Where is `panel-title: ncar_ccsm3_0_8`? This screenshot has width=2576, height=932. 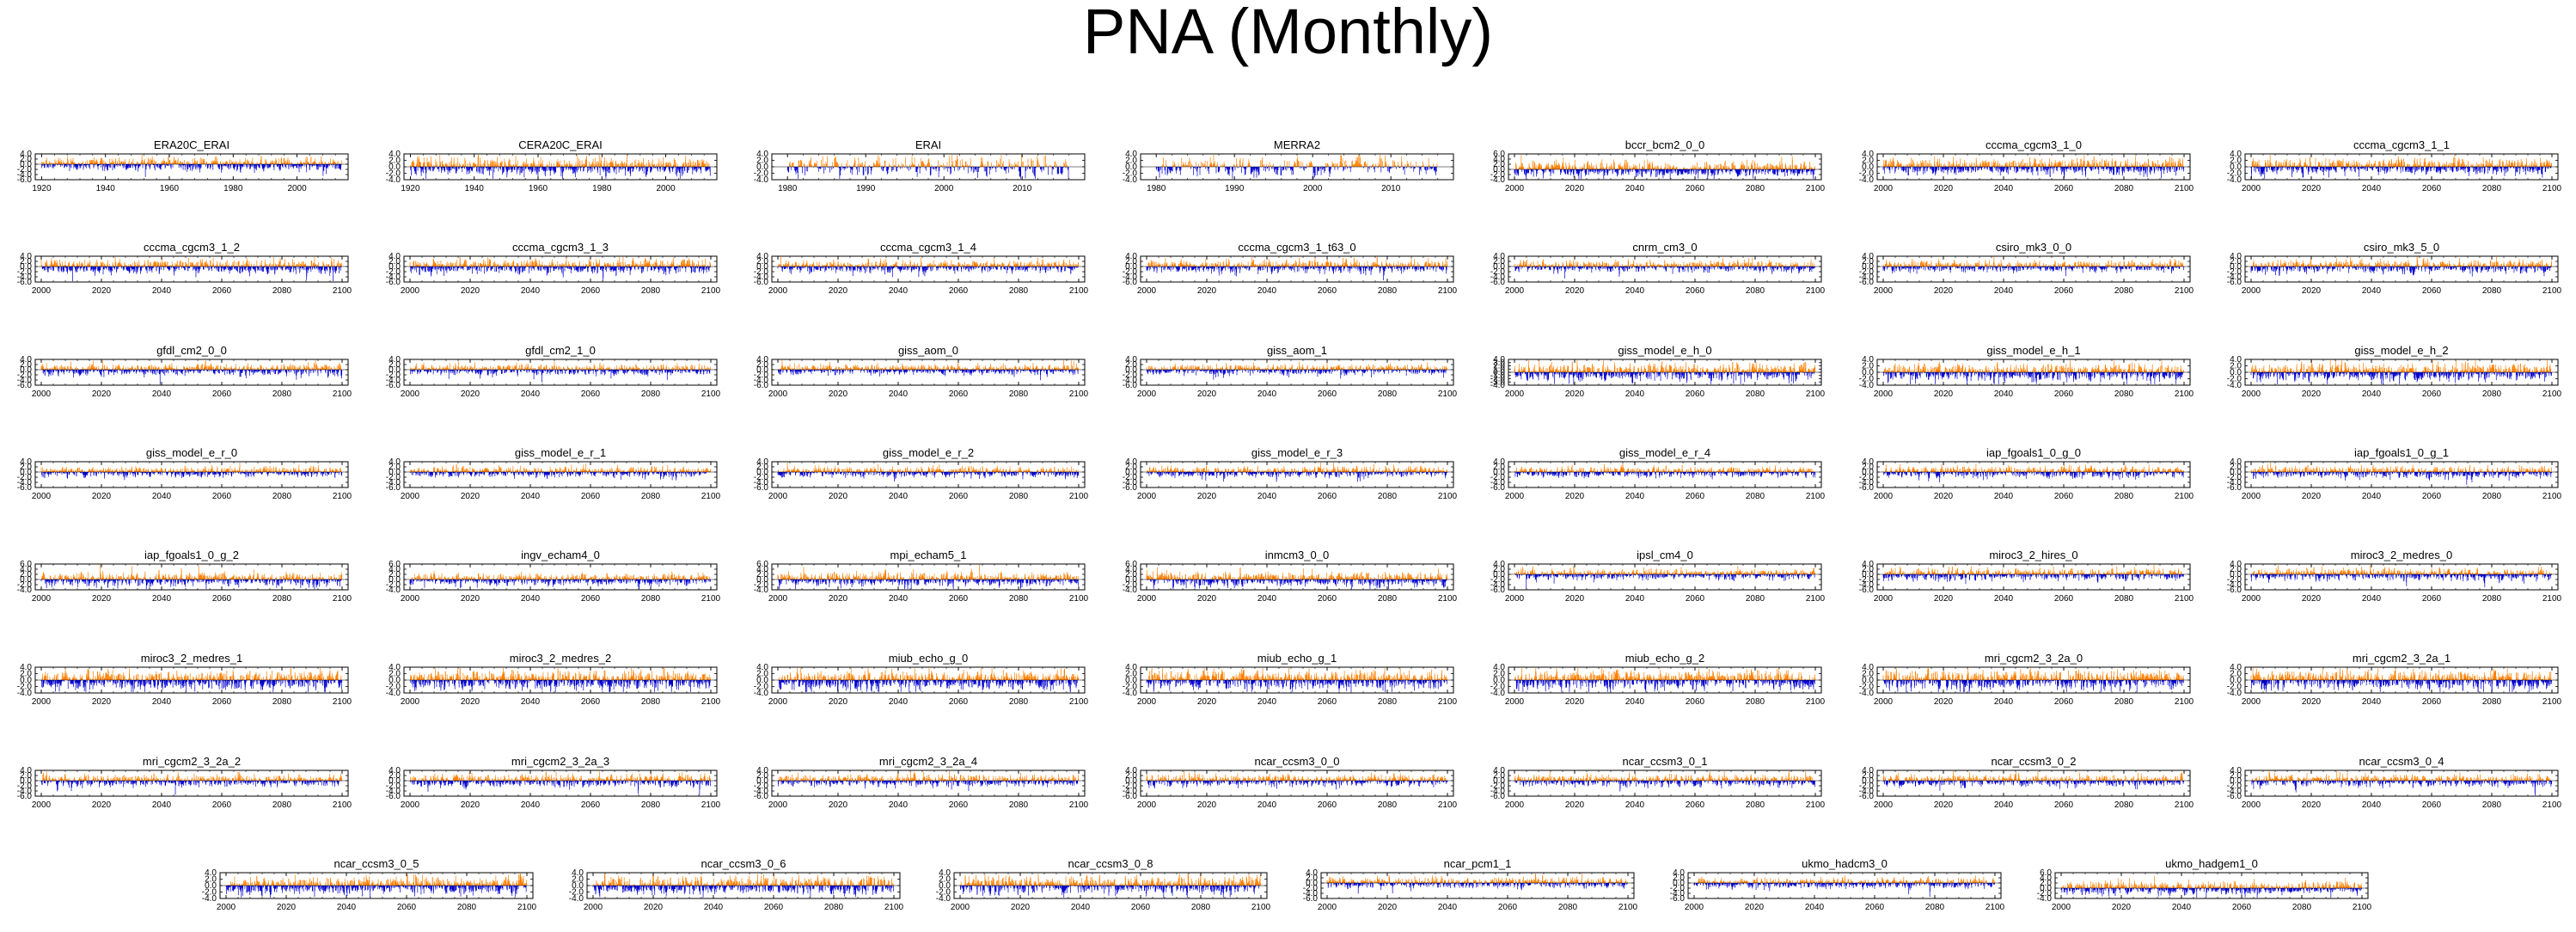 panel-title: ncar_ccsm3_0_8 is located at coordinates (1110, 863).